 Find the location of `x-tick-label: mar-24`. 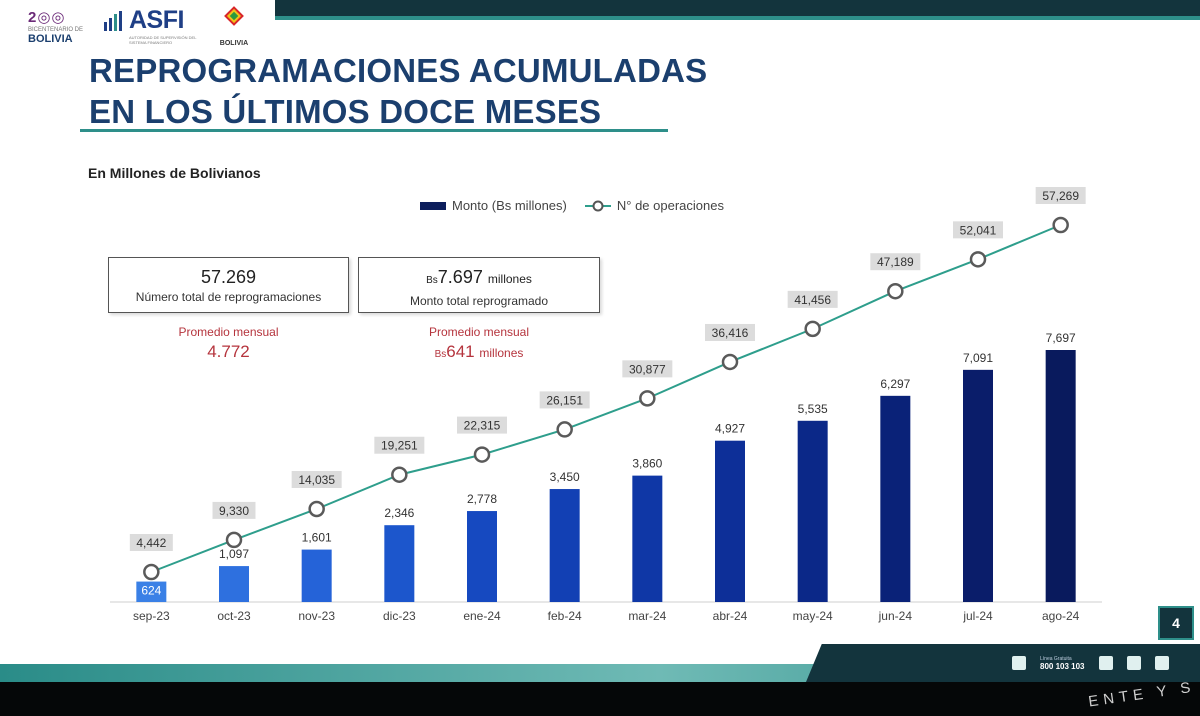

x-tick-label: mar-24 is located at coordinates (647, 616).